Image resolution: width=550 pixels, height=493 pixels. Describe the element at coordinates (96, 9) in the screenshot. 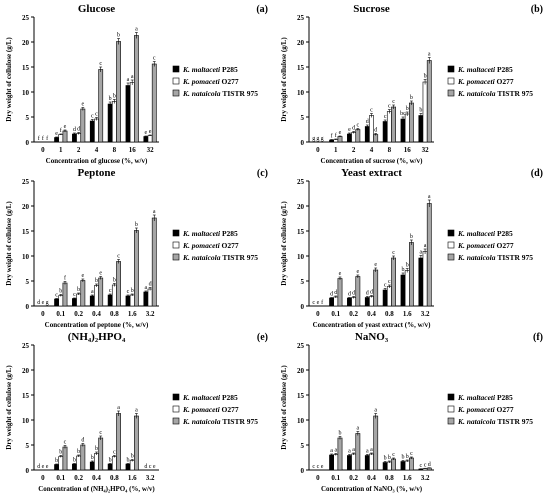

I see `chart-title: Glucose` at that location.